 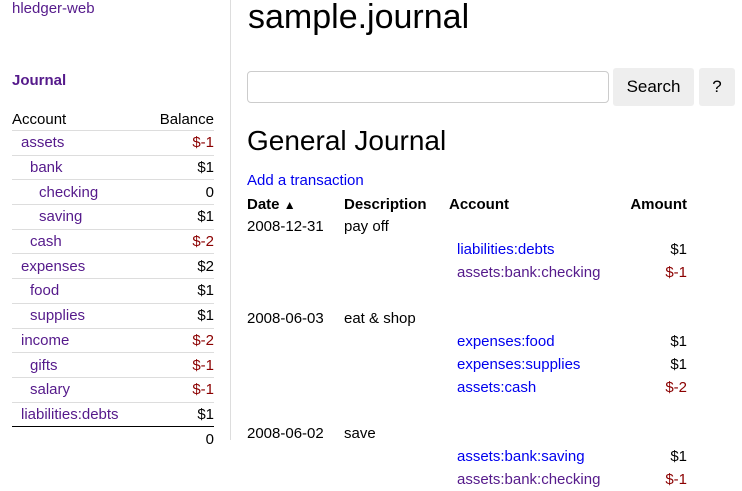 I want to click on transaction-row: 2008-06-02 save, so click(x=467, y=433).